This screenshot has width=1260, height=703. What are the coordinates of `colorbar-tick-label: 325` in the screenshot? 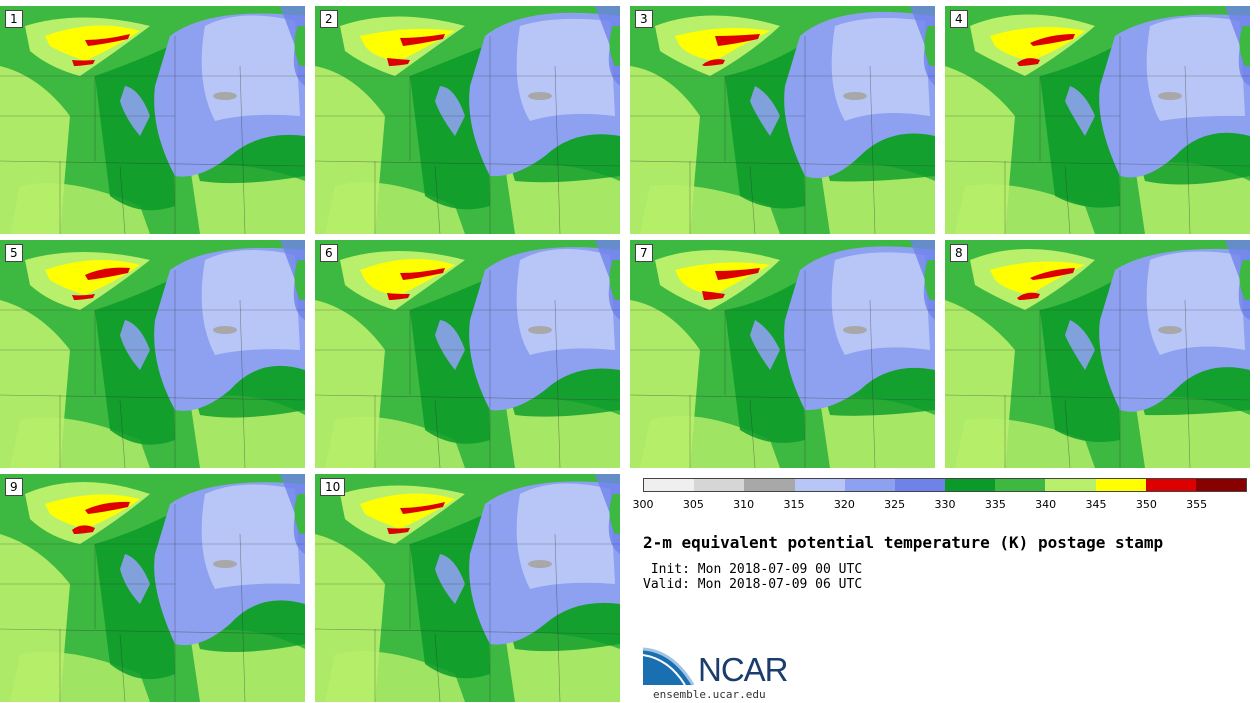 It's located at (895, 504).